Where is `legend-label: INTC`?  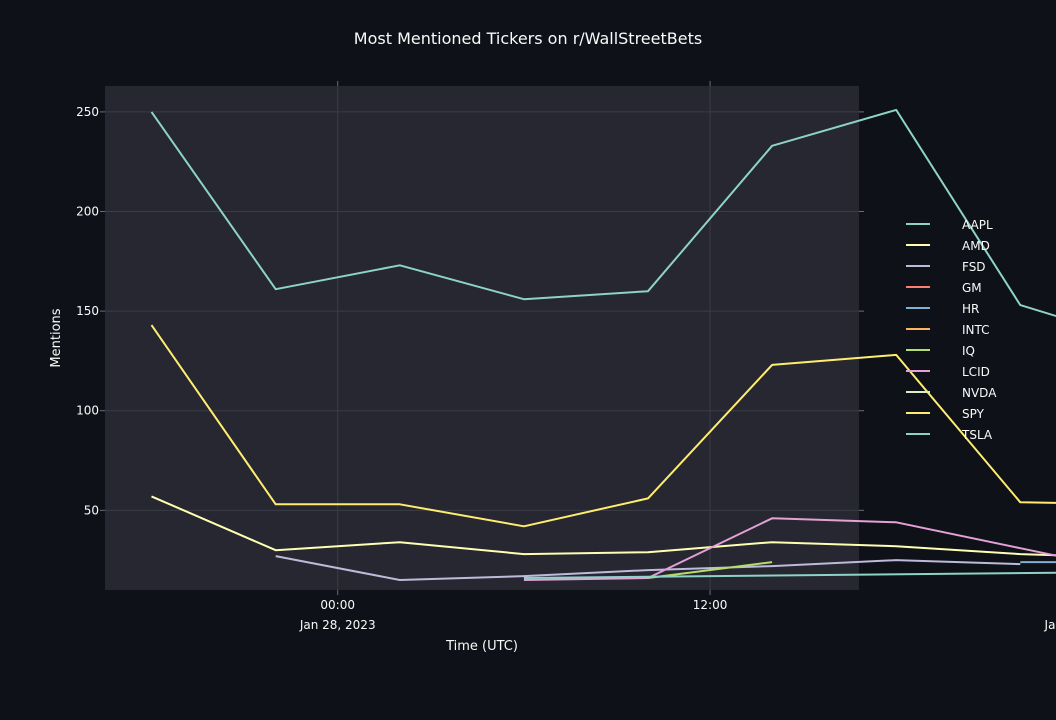 legend-label: INTC is located at coordinates (976, 330).